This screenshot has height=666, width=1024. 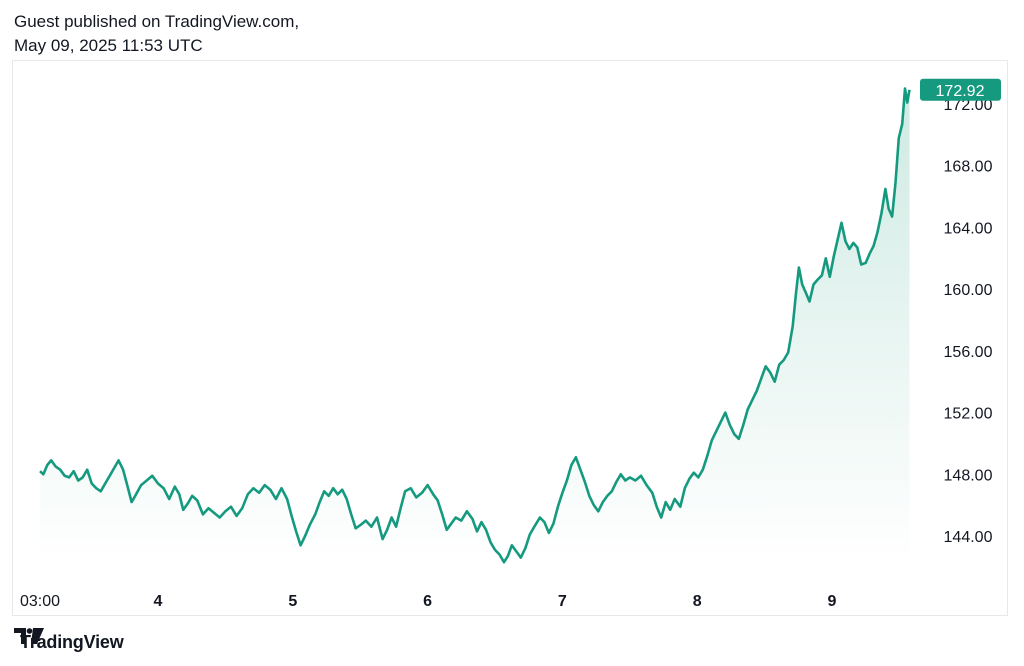 I want to click on y-tick-label: 168.00, so click(x=968, y=167).